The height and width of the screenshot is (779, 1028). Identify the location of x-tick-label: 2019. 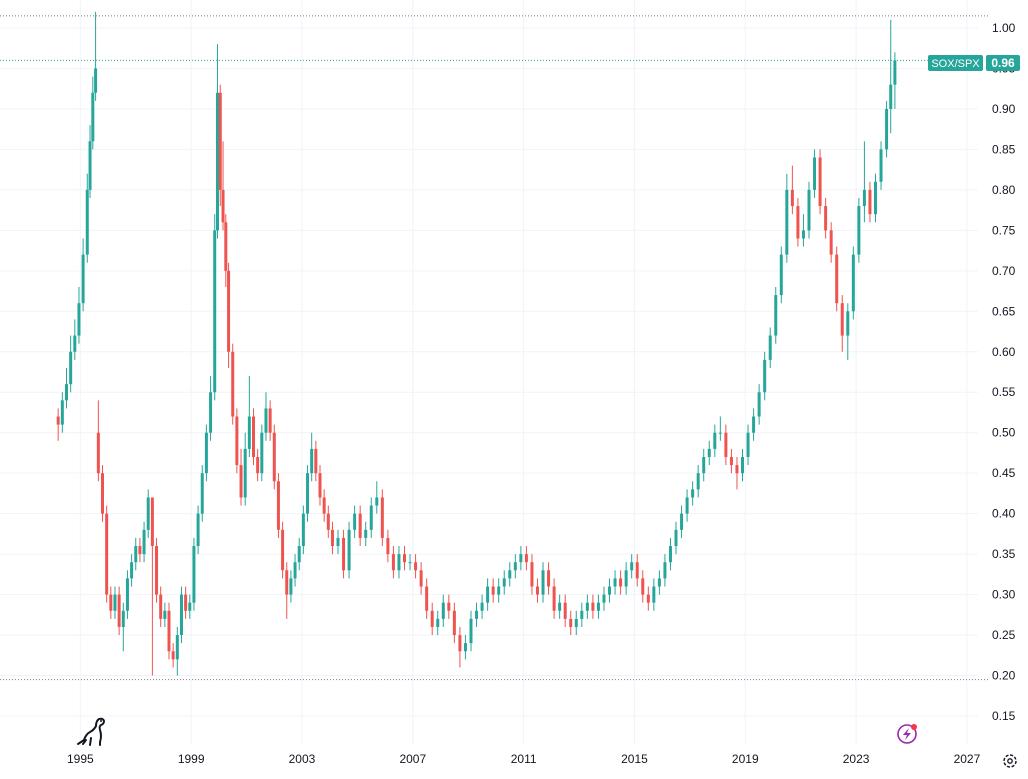
(745, 759).